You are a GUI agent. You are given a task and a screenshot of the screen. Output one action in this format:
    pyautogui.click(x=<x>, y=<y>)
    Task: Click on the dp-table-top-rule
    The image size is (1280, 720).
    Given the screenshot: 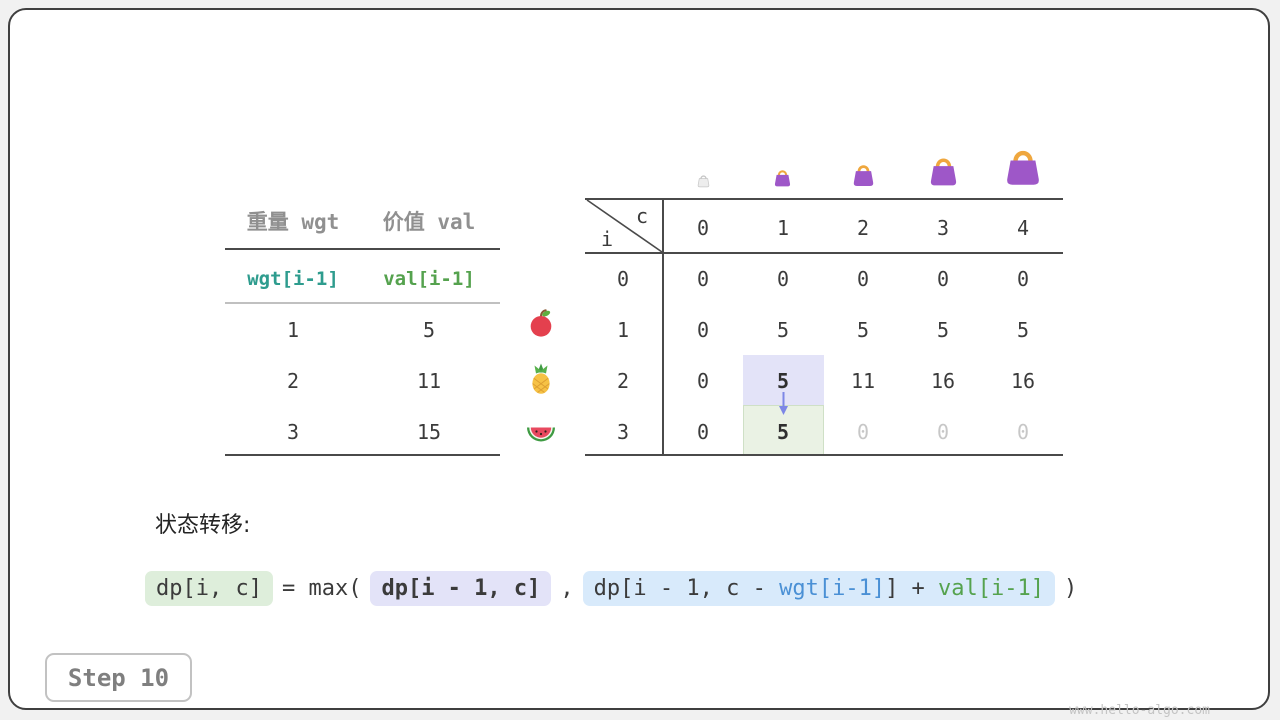 What is the action you would take?
    pyautogui.click(x=824, y=199)
    